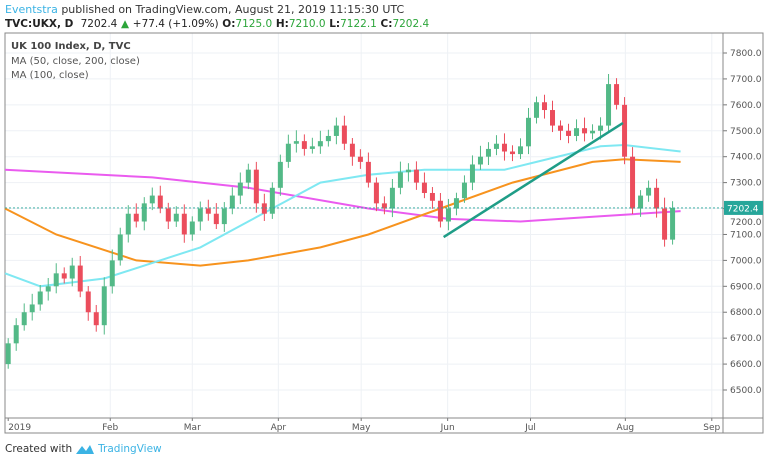 This screenshot has height=464, width=768. What do you see at coordinates (282, 24) in the screenshot?
I see `high-label: H:` at bounding box center [282, 24].